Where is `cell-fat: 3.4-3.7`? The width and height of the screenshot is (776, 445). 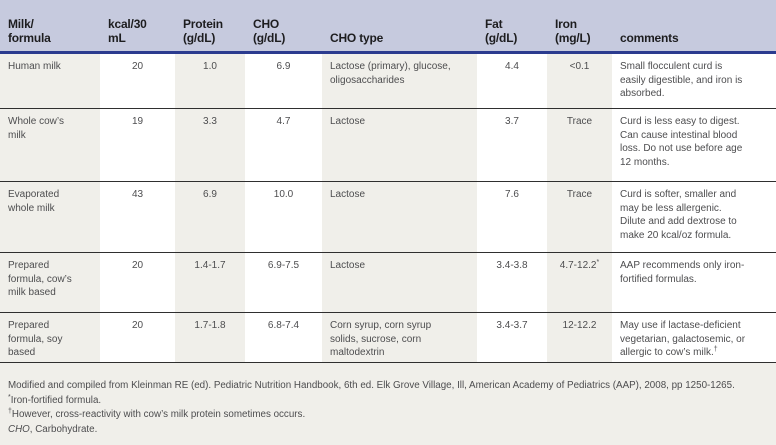
cell-fat: 3.4-3.7 is located at coordinates (512, 325).